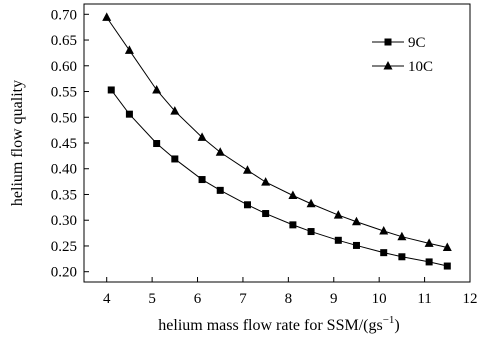 This screenshot has width=484, height=343. Describe the element at coordinates (389, 320) in the screenshot. I see `x-axis-title-superscript: −1` at that location.